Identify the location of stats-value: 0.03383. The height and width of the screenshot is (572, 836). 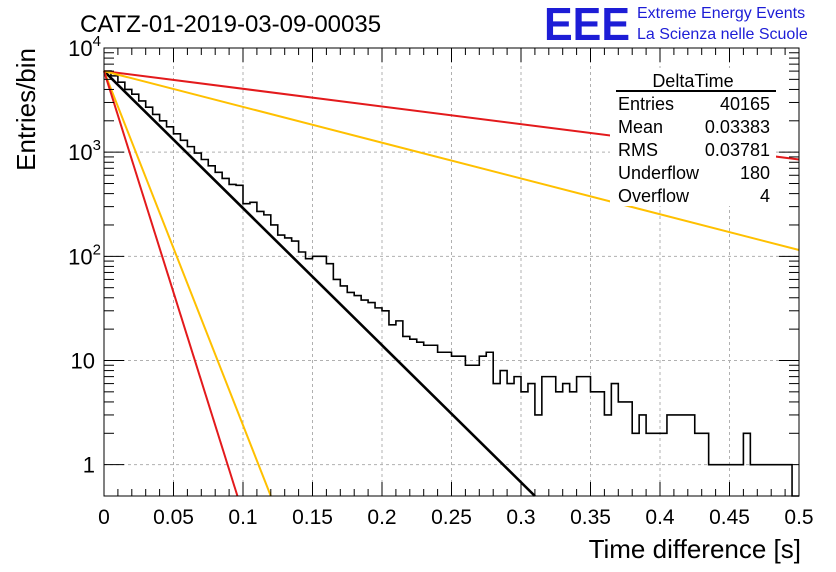
(737, 127).